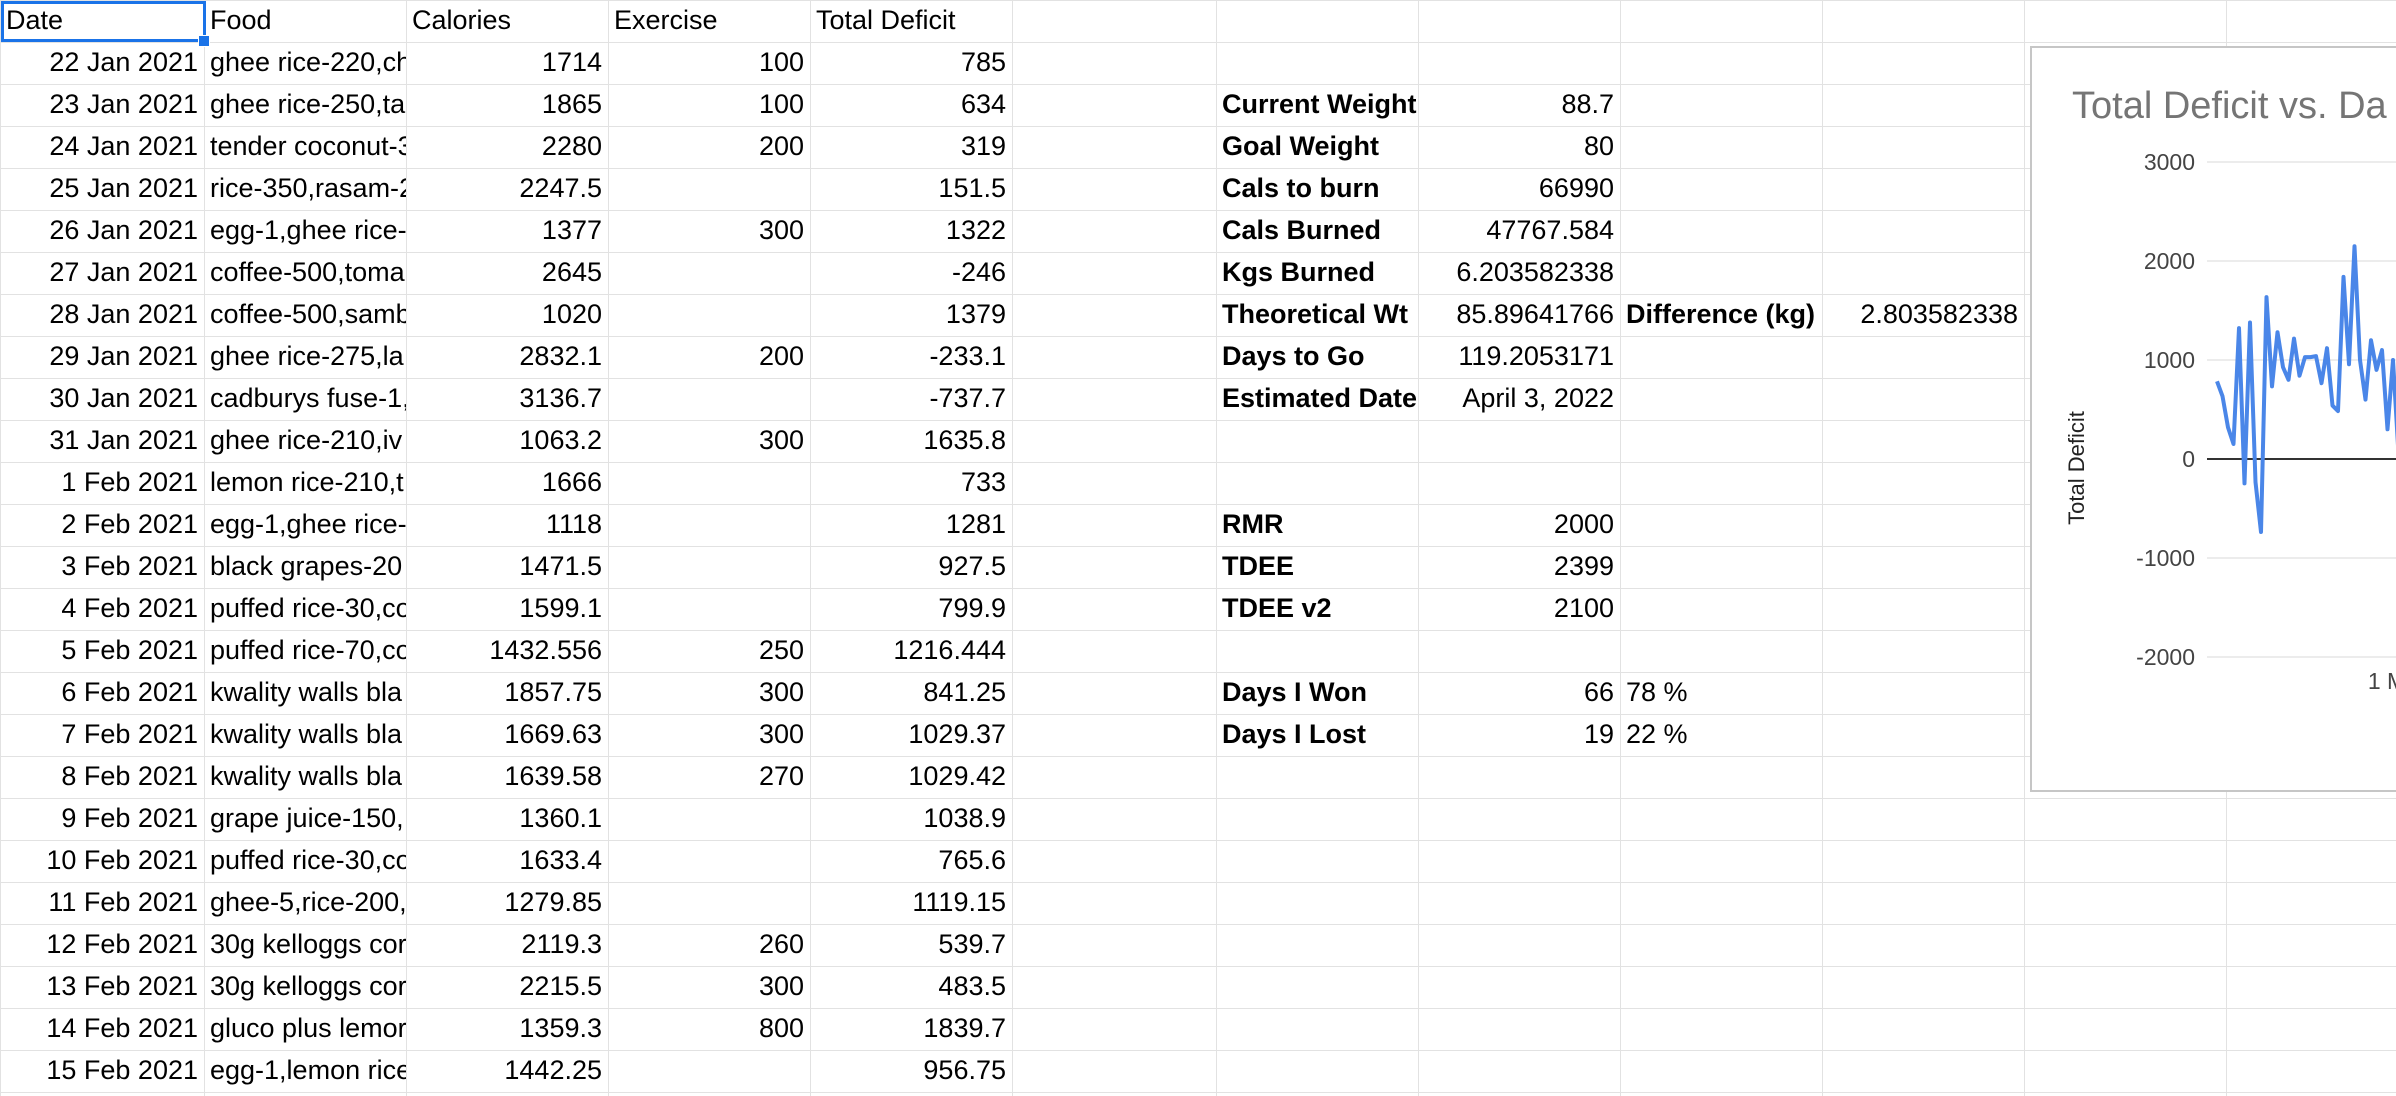 The width and height of the screenshot is (2396, 1096). What do you see at coordinates (308, 398) in the screenshot?
I see `cell-food: cadburys fuse-1,` at bounding box center [308, 398].